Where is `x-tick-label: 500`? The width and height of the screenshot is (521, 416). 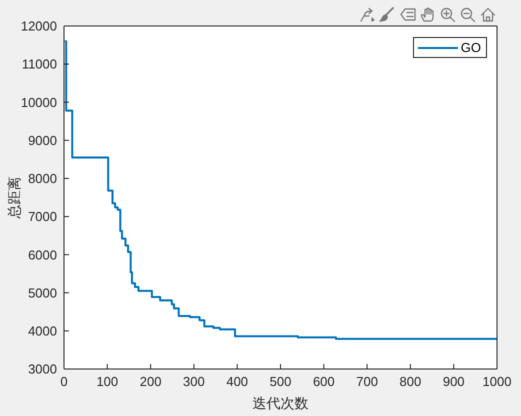 x-tick-label: 500 is located at coordinates (281, 382).